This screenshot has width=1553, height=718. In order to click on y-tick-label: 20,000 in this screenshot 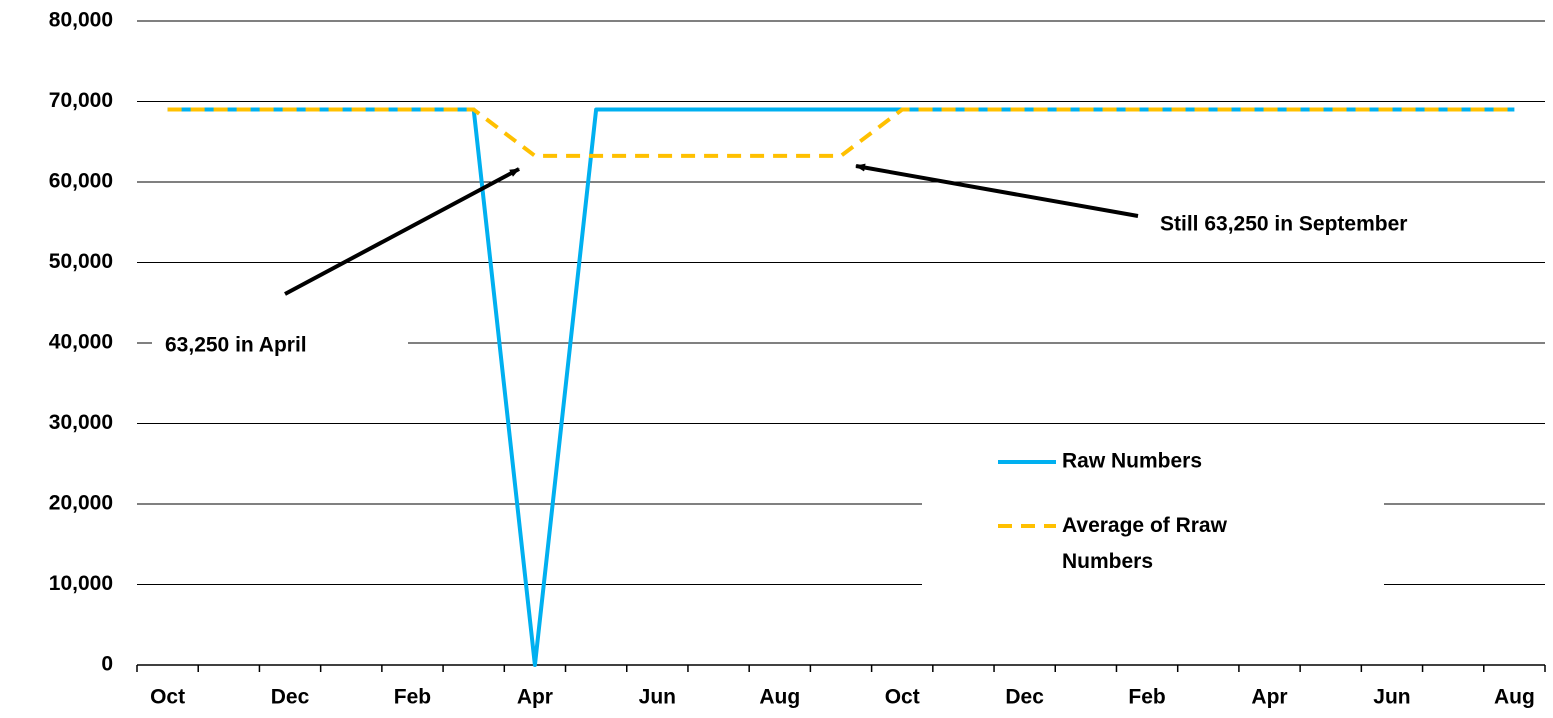, I will do `click(81, 503)`.